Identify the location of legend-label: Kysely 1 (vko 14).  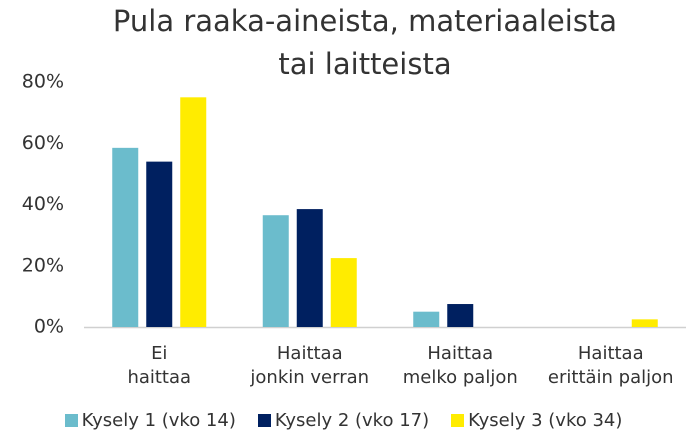
(158, 420).